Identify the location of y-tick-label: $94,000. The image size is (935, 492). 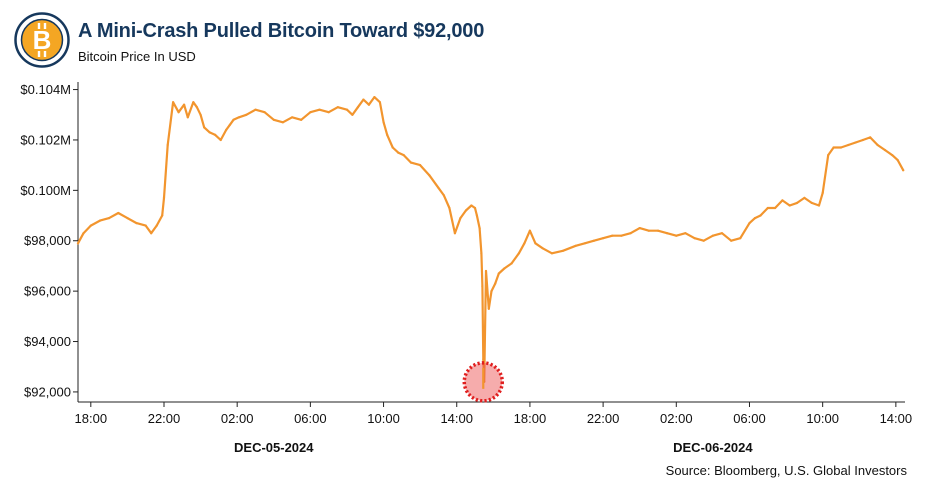
(47, 341).